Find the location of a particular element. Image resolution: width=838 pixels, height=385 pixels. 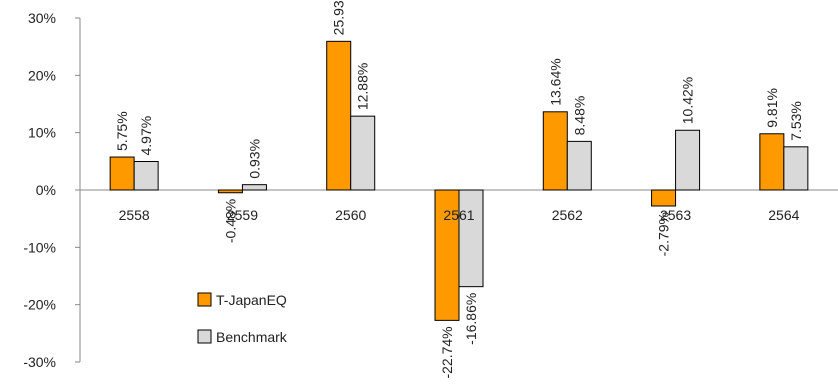

y-tick-label: 30% is located at coordinates (42, 18).